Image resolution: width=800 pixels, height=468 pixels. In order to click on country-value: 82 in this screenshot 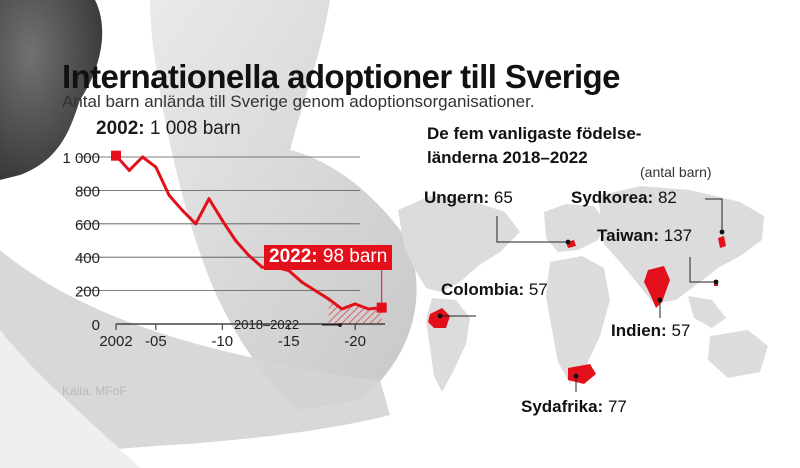, I will do `click(667, 197)`.